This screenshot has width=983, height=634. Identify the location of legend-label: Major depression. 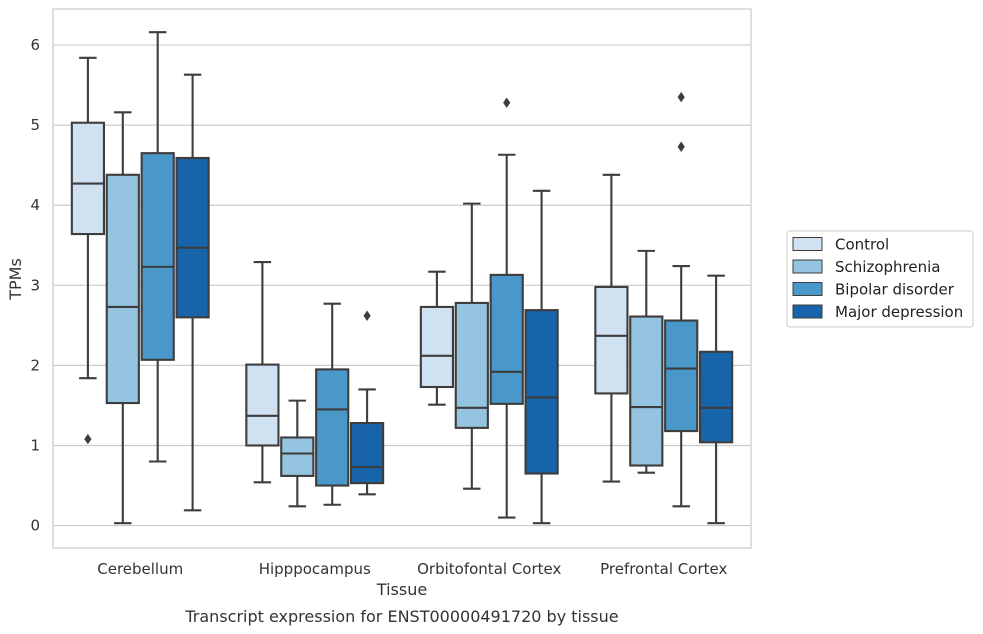
(899, 312).